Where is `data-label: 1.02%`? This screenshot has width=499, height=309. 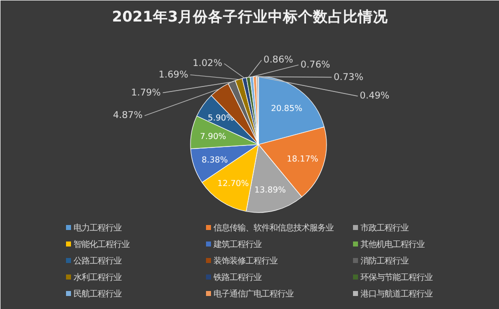 data-label: 1.02% is located at coordinates (207, 64).